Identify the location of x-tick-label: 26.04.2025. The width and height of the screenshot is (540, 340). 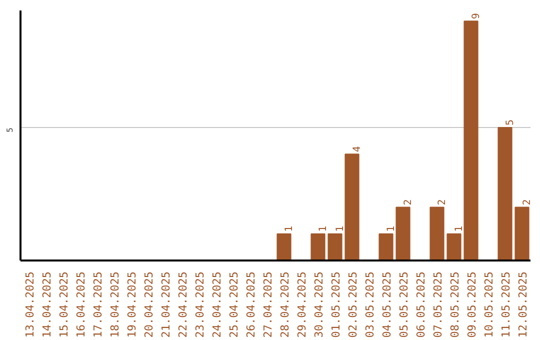
(251, 304).